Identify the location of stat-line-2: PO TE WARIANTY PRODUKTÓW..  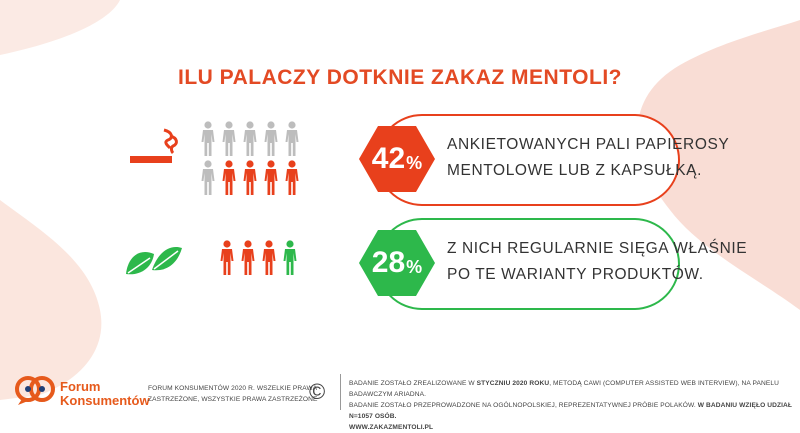
(575, 274).